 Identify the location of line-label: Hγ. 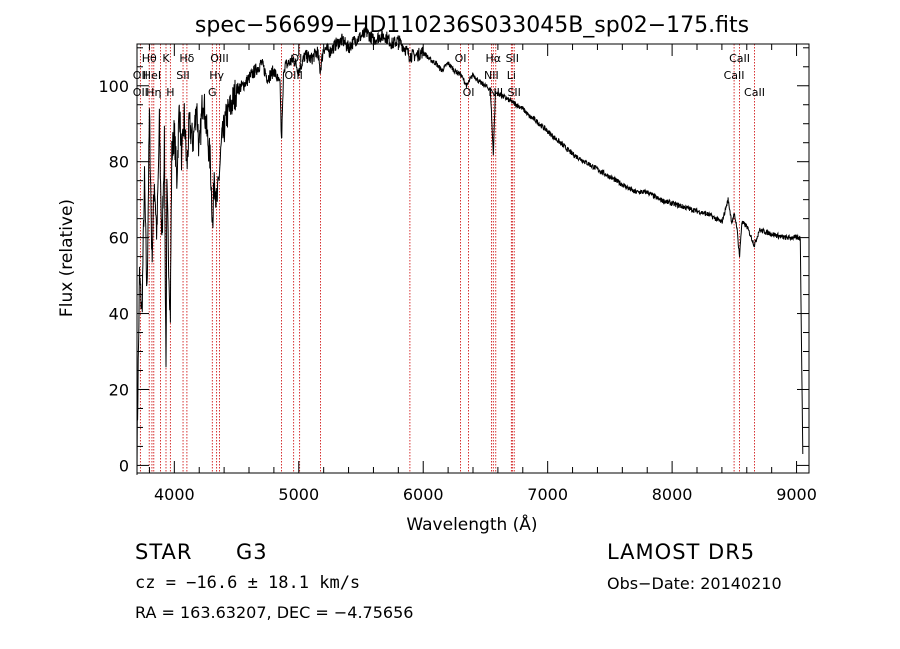
(216, 75).